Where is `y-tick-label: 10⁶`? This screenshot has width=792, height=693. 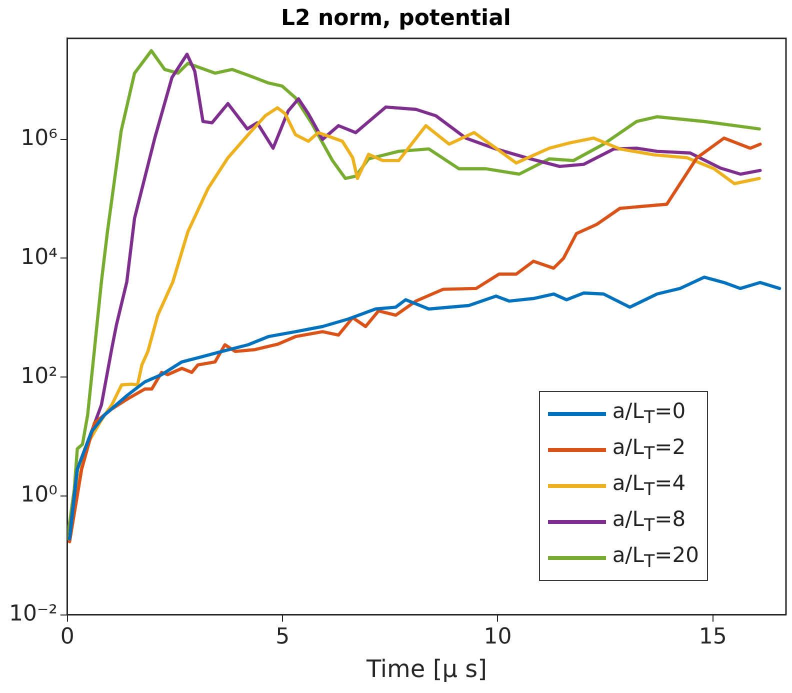
y-tick-label: 10⁶ is located at coordinates (39, 139).